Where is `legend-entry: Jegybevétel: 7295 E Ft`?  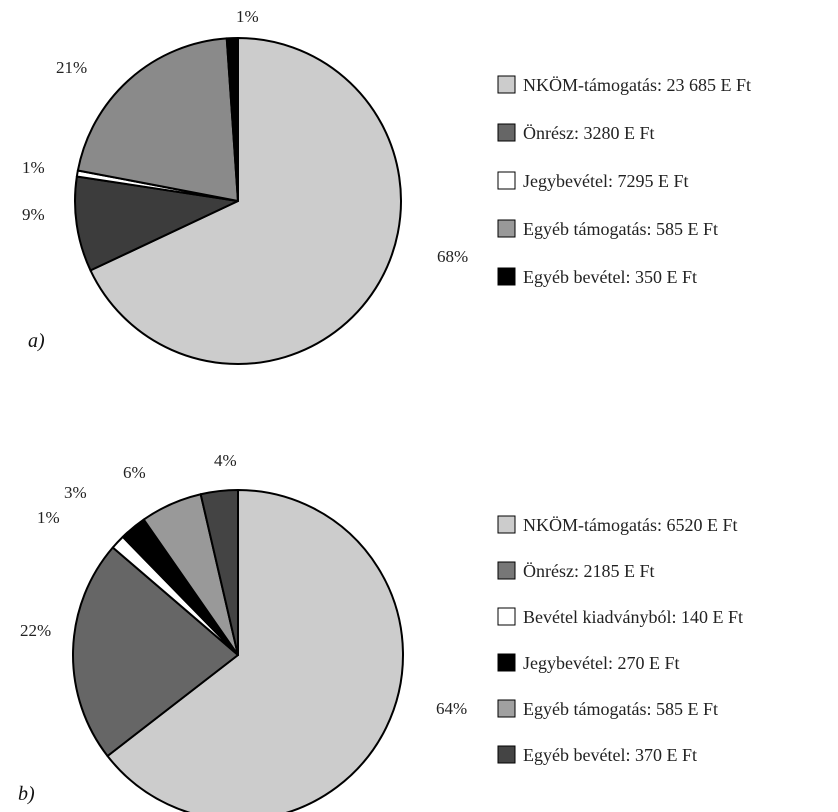
legend-entry: Jegybevétel: 7295 E Ft is located at coordinates (605, 181).